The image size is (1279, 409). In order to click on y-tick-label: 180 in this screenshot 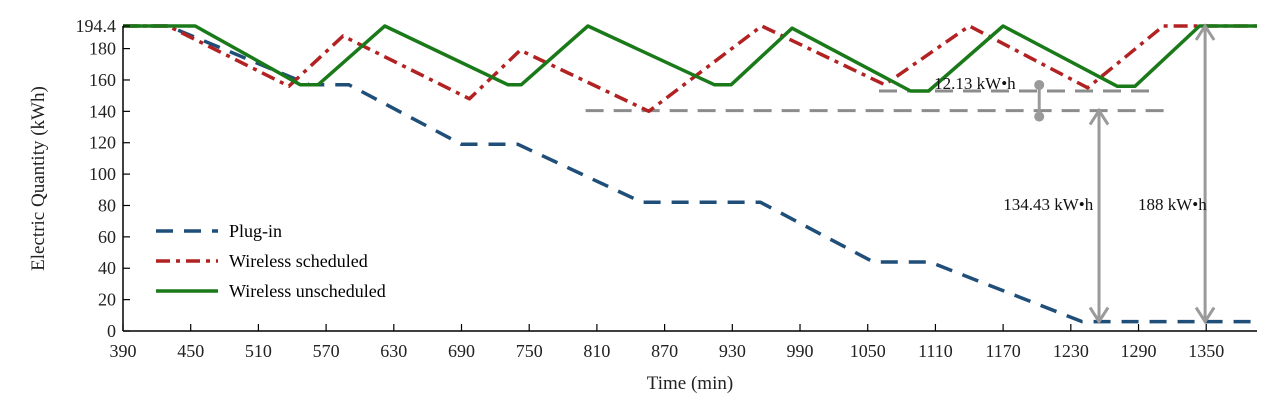, I will do `click(102, 49)`.